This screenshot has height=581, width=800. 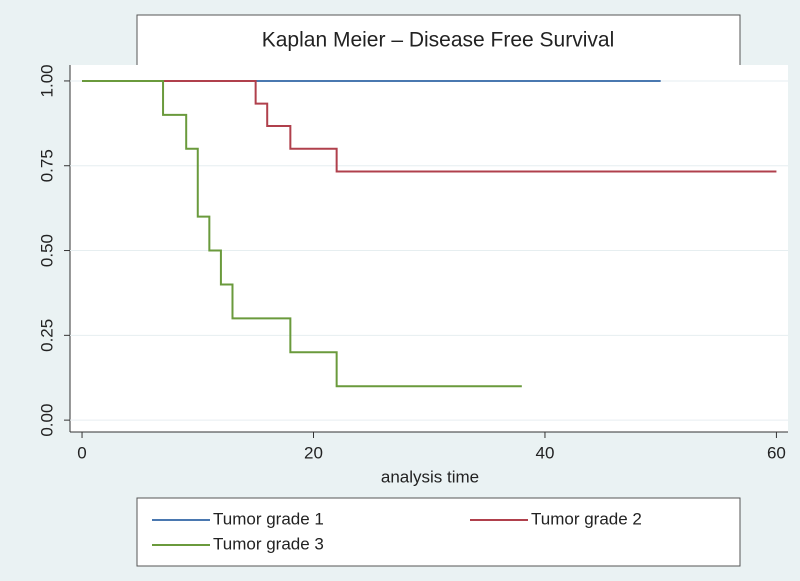 What do you see at coordinates (429, 126) in the screenshot?
I see `survival-line` at bounding box center [429, 126].